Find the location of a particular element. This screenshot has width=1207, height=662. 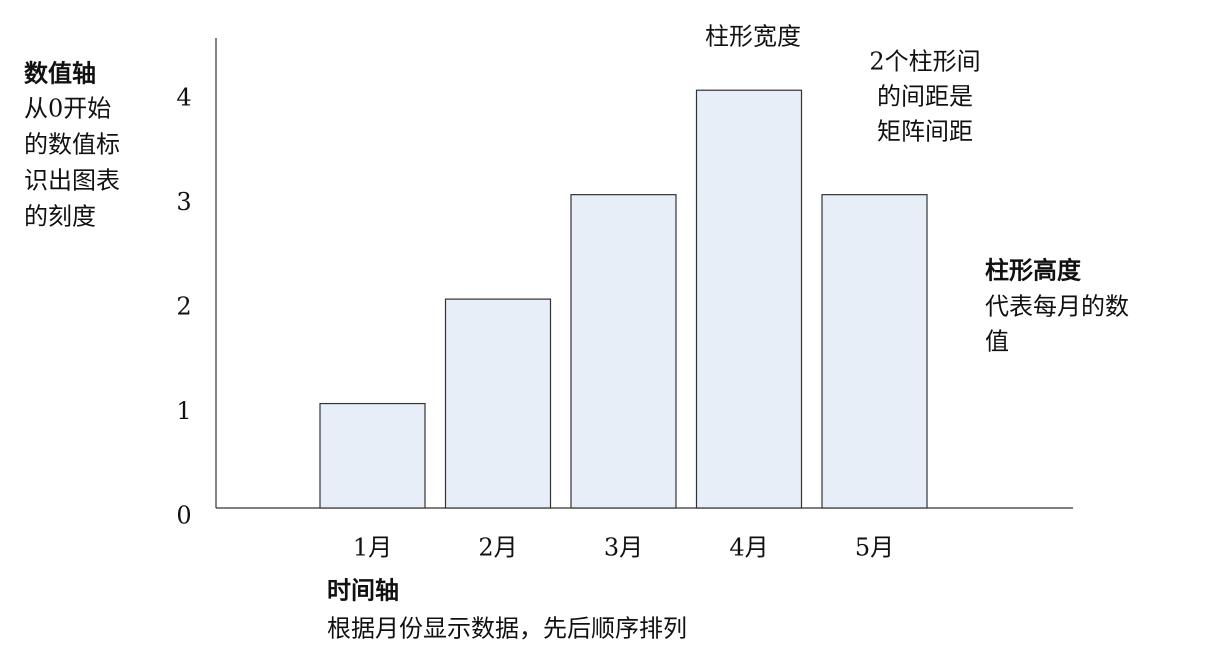

annotation-text: 根据月份显示数据，先后顺序排列 is located at coordinates (507, 629).